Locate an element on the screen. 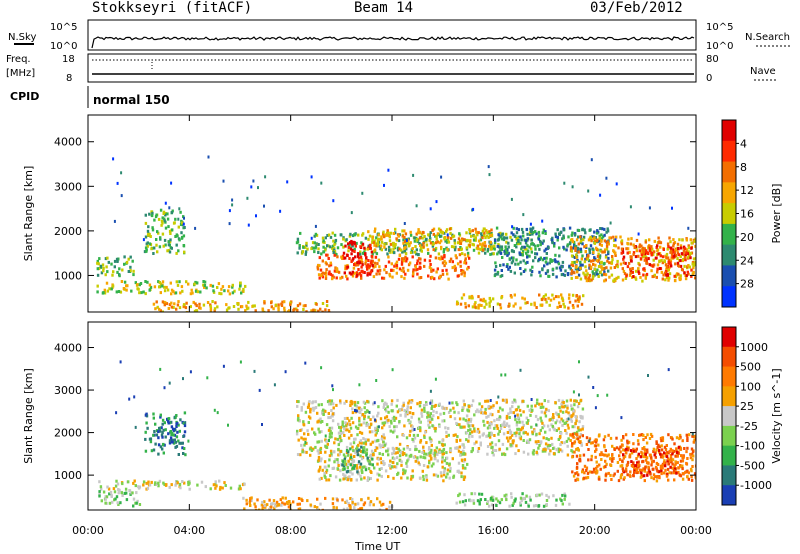 This screenshot has width=800, height=554. colorbar-tick-label: 500 is located at coordinates (750, 367).